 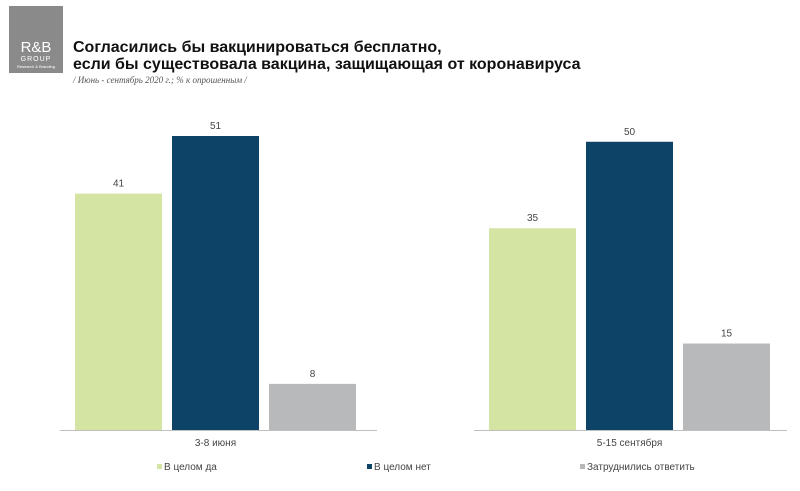 What do you see at coordinates (313, 374) in the screenshot?
I see `data-label: 8` at bounding box center [313, 374].